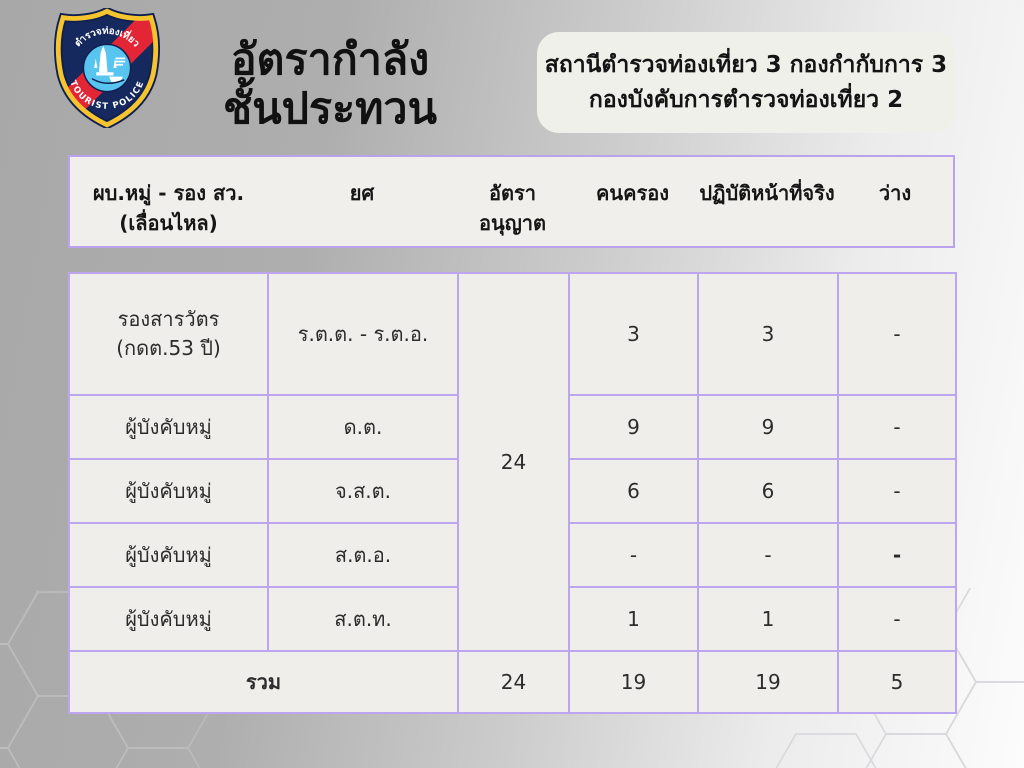  I want to click on actual-duty-cell: 1, so click(768, 619).